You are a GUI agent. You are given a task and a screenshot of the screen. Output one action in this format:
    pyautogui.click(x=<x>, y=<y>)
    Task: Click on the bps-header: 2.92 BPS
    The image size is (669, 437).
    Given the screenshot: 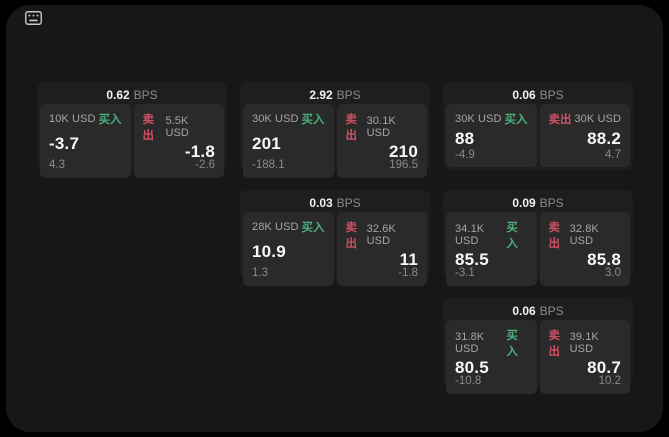 What is the action you would take?
    pyautogui.click(x=335, y=94)
    